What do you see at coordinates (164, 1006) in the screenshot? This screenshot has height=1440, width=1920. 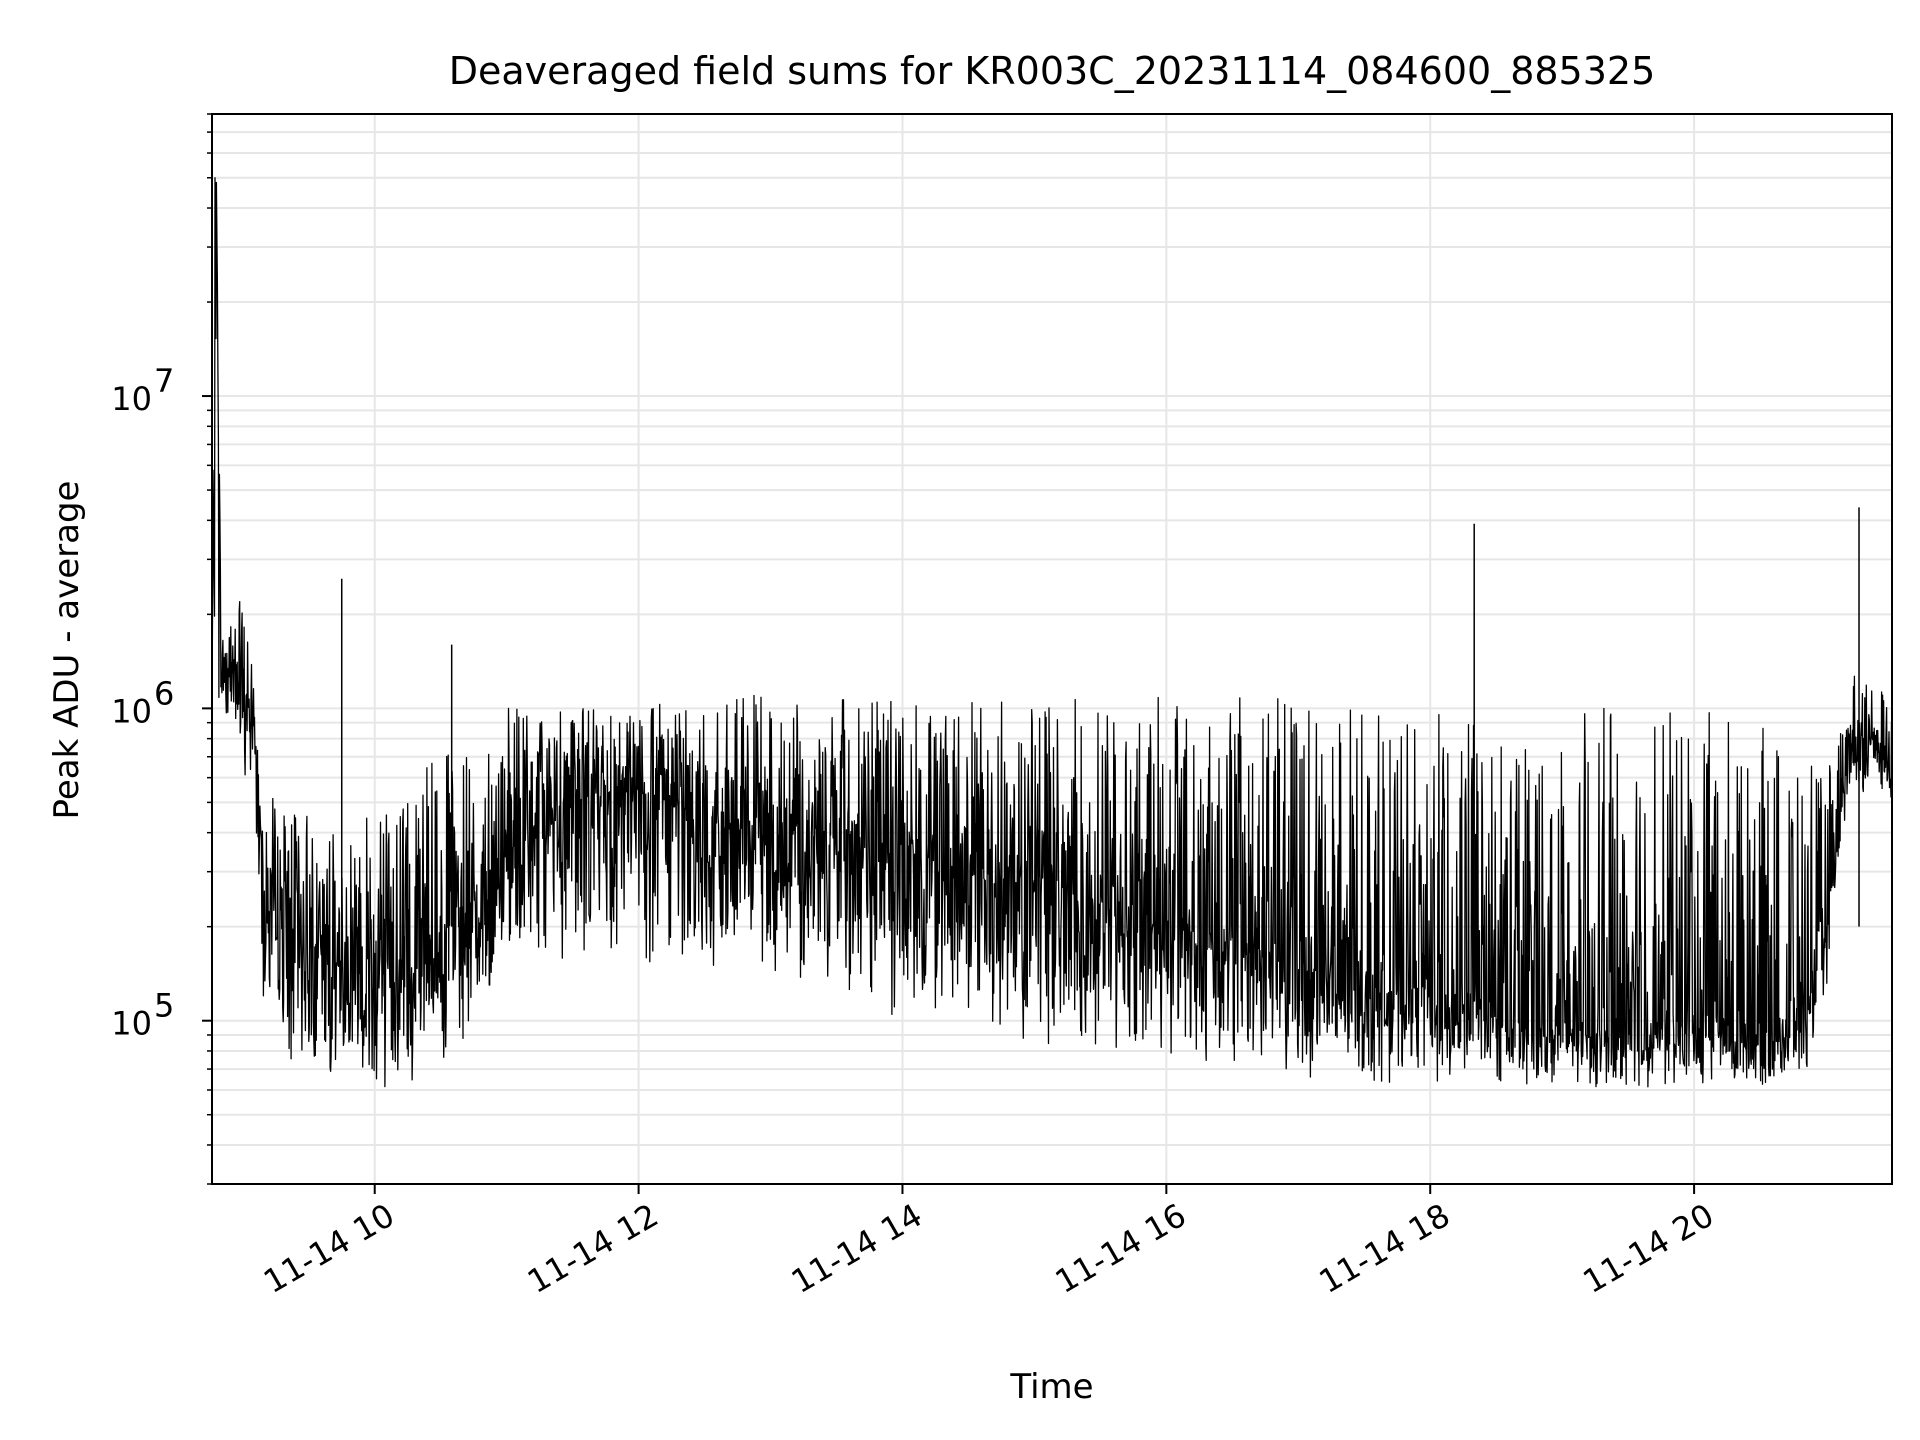 I see `y-tick-exponent: 5` at bounding box center [164, 1006].